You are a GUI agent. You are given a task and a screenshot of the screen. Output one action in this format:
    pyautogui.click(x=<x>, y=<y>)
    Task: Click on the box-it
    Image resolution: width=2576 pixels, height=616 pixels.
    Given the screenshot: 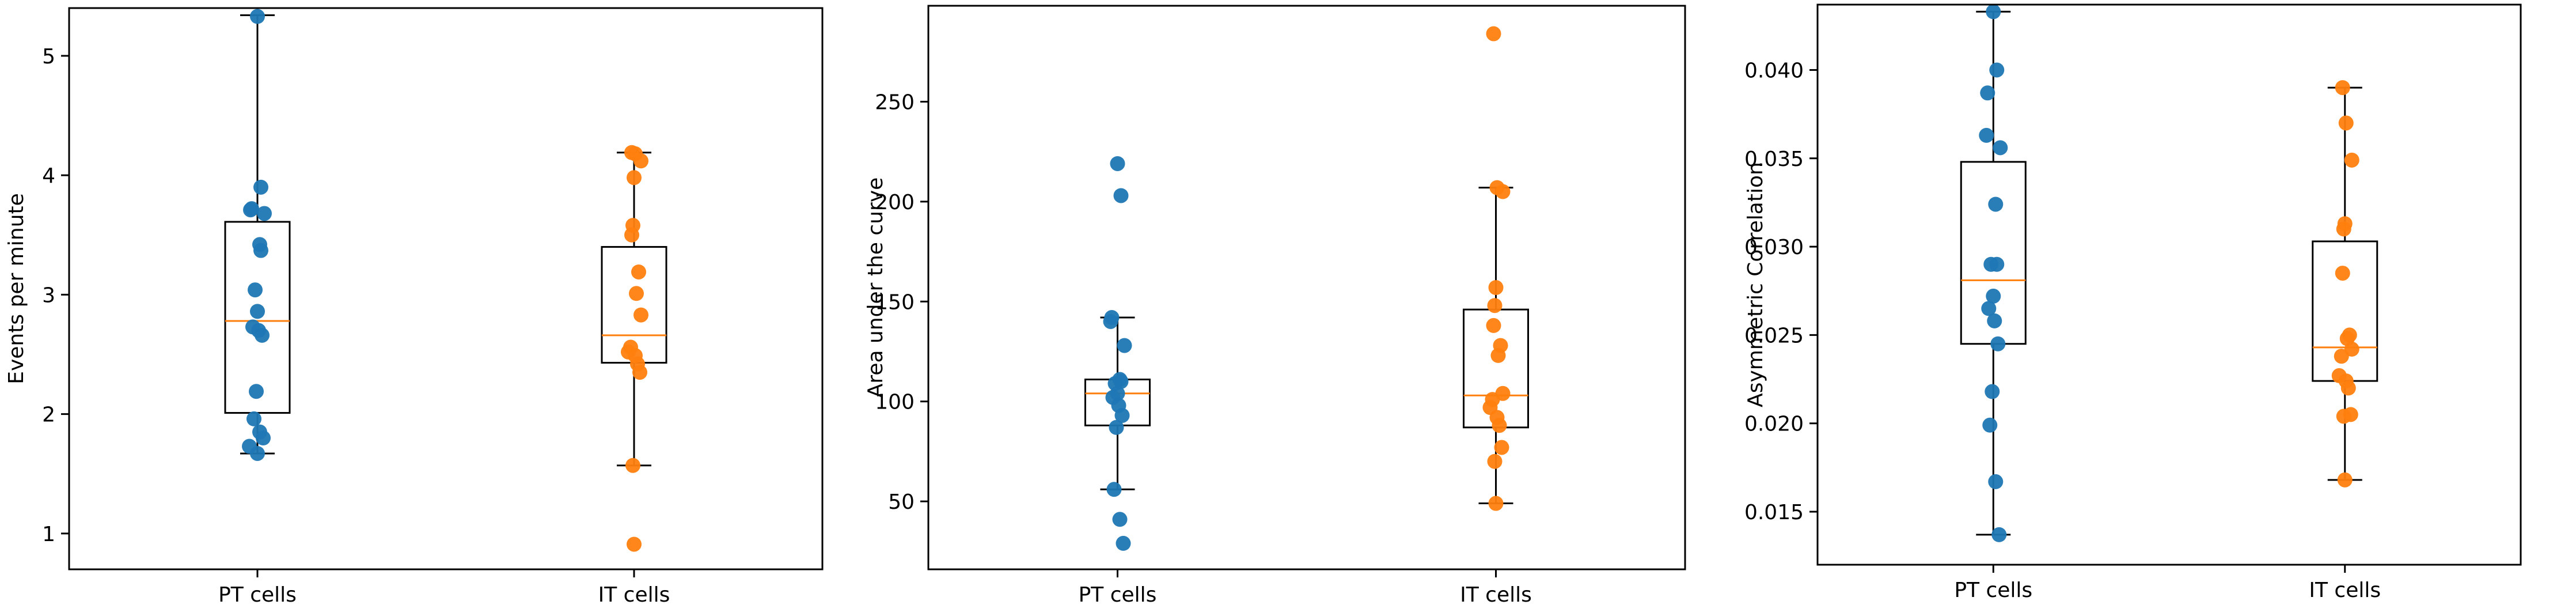 What is the action you would take?
    pyautogui.click(x=634, y=309)
    